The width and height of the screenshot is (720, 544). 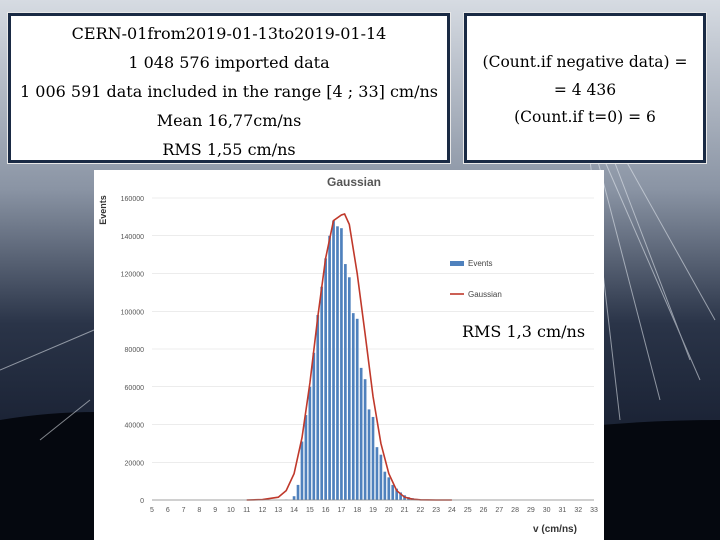 I want to click on x-tick-label: 10, so click(x=231, y=510).